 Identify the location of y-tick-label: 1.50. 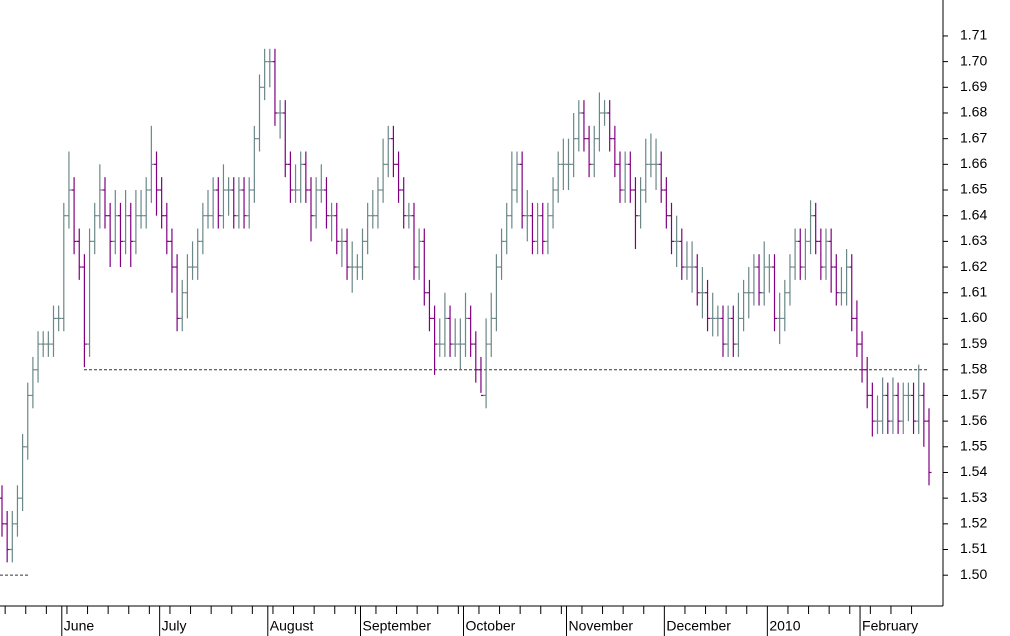
(973, 574).